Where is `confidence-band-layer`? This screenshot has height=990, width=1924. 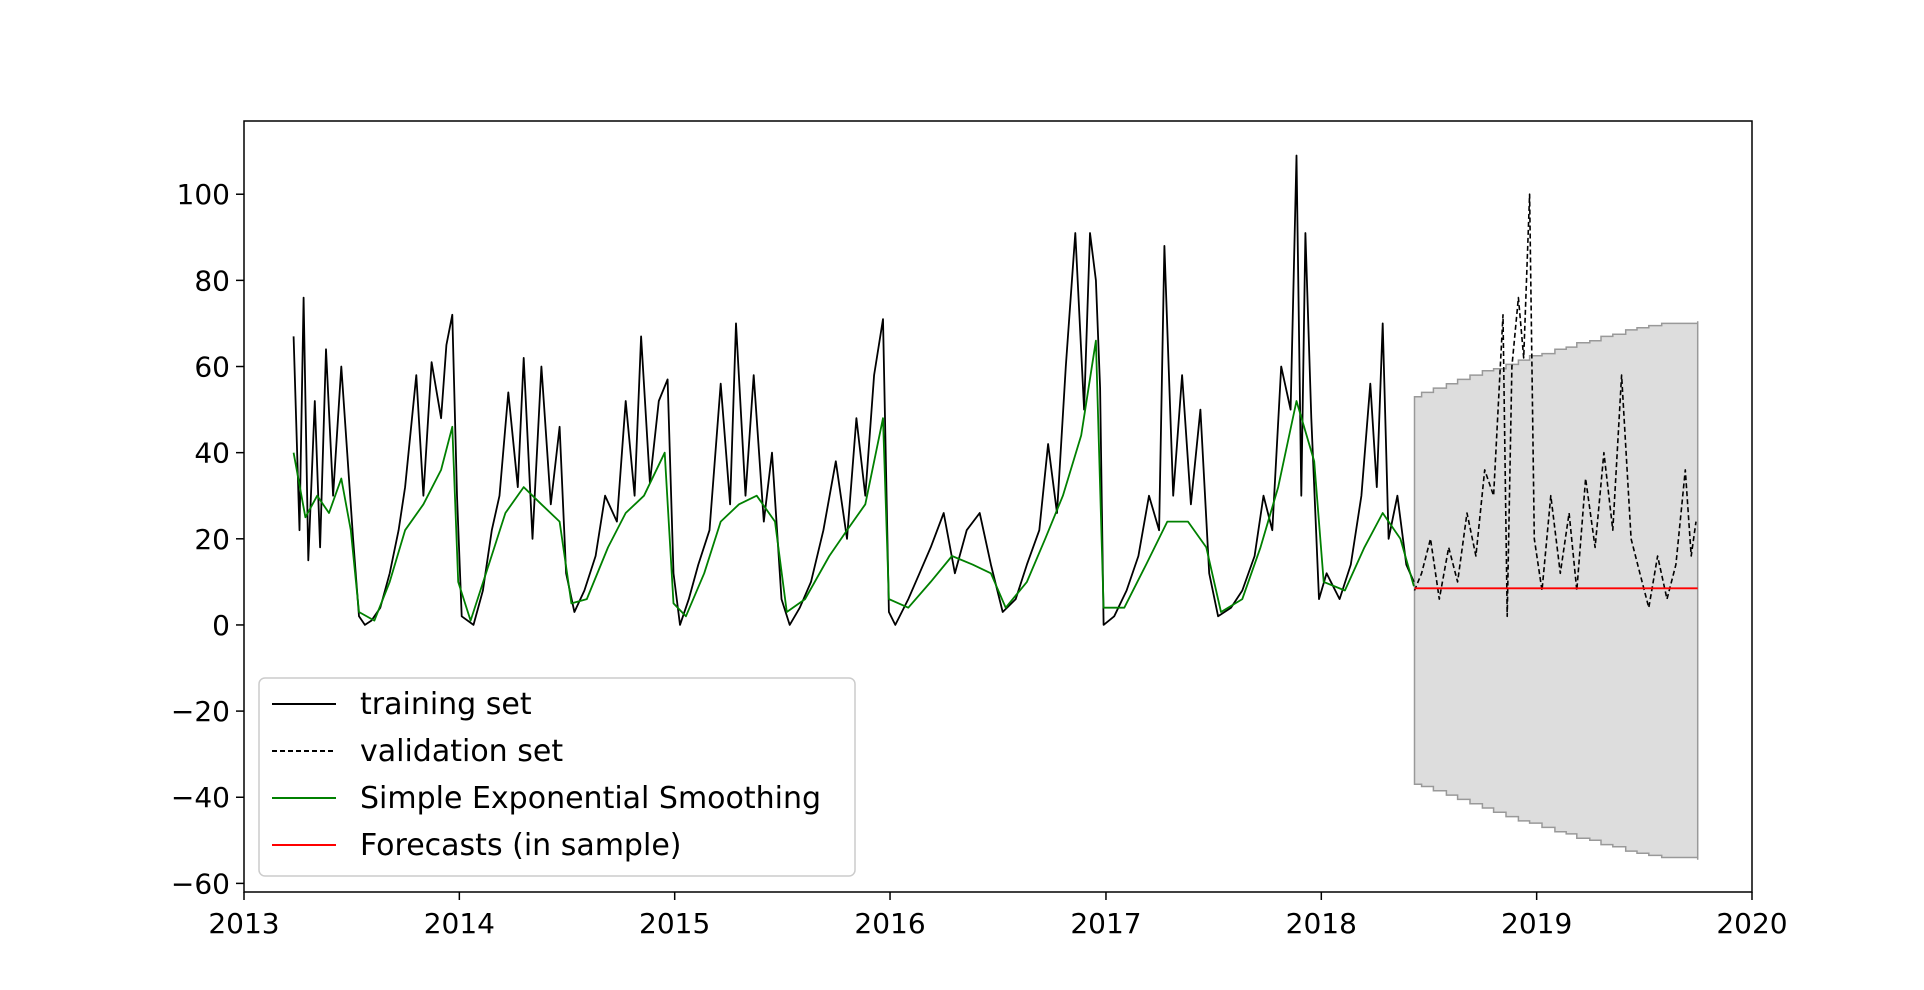
confidence-band-layer is located at coordinates (1556, 590).